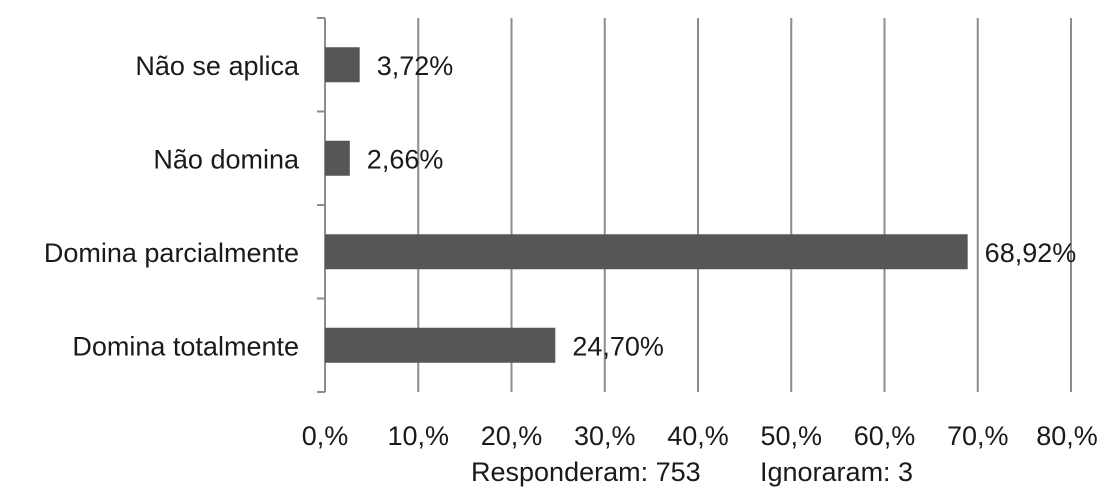  What do you see at coordinates (217, 66) in the screenshot?
I see `category-label: Não se aplica` at bounding box center [217, 66].